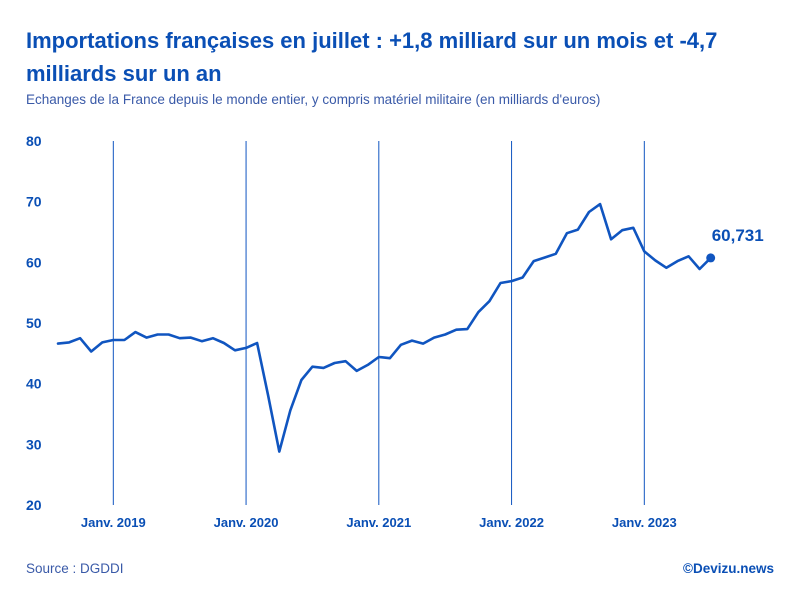 The width and height of the screenshot is (800, 600). What do you see at coordinates (113, 522) in the screenshot?
I see `x-tick-label: Janv. 2019` at bounding box center [113, 522].